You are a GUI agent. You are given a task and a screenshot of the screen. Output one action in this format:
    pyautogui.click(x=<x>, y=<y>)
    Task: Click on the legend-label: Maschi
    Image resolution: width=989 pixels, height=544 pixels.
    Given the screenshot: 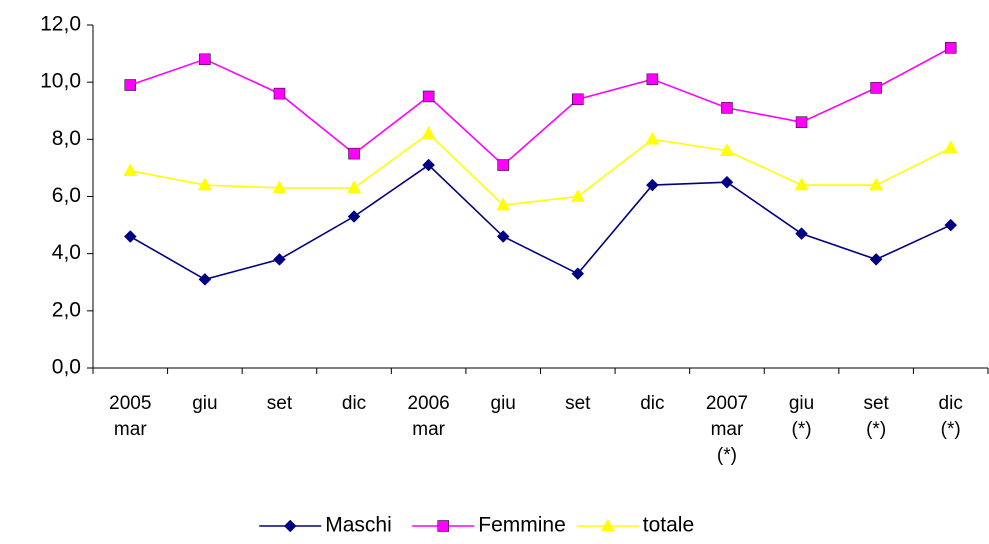 What is the action you would take?
    pyautogui.click(x=358, y=525)
    